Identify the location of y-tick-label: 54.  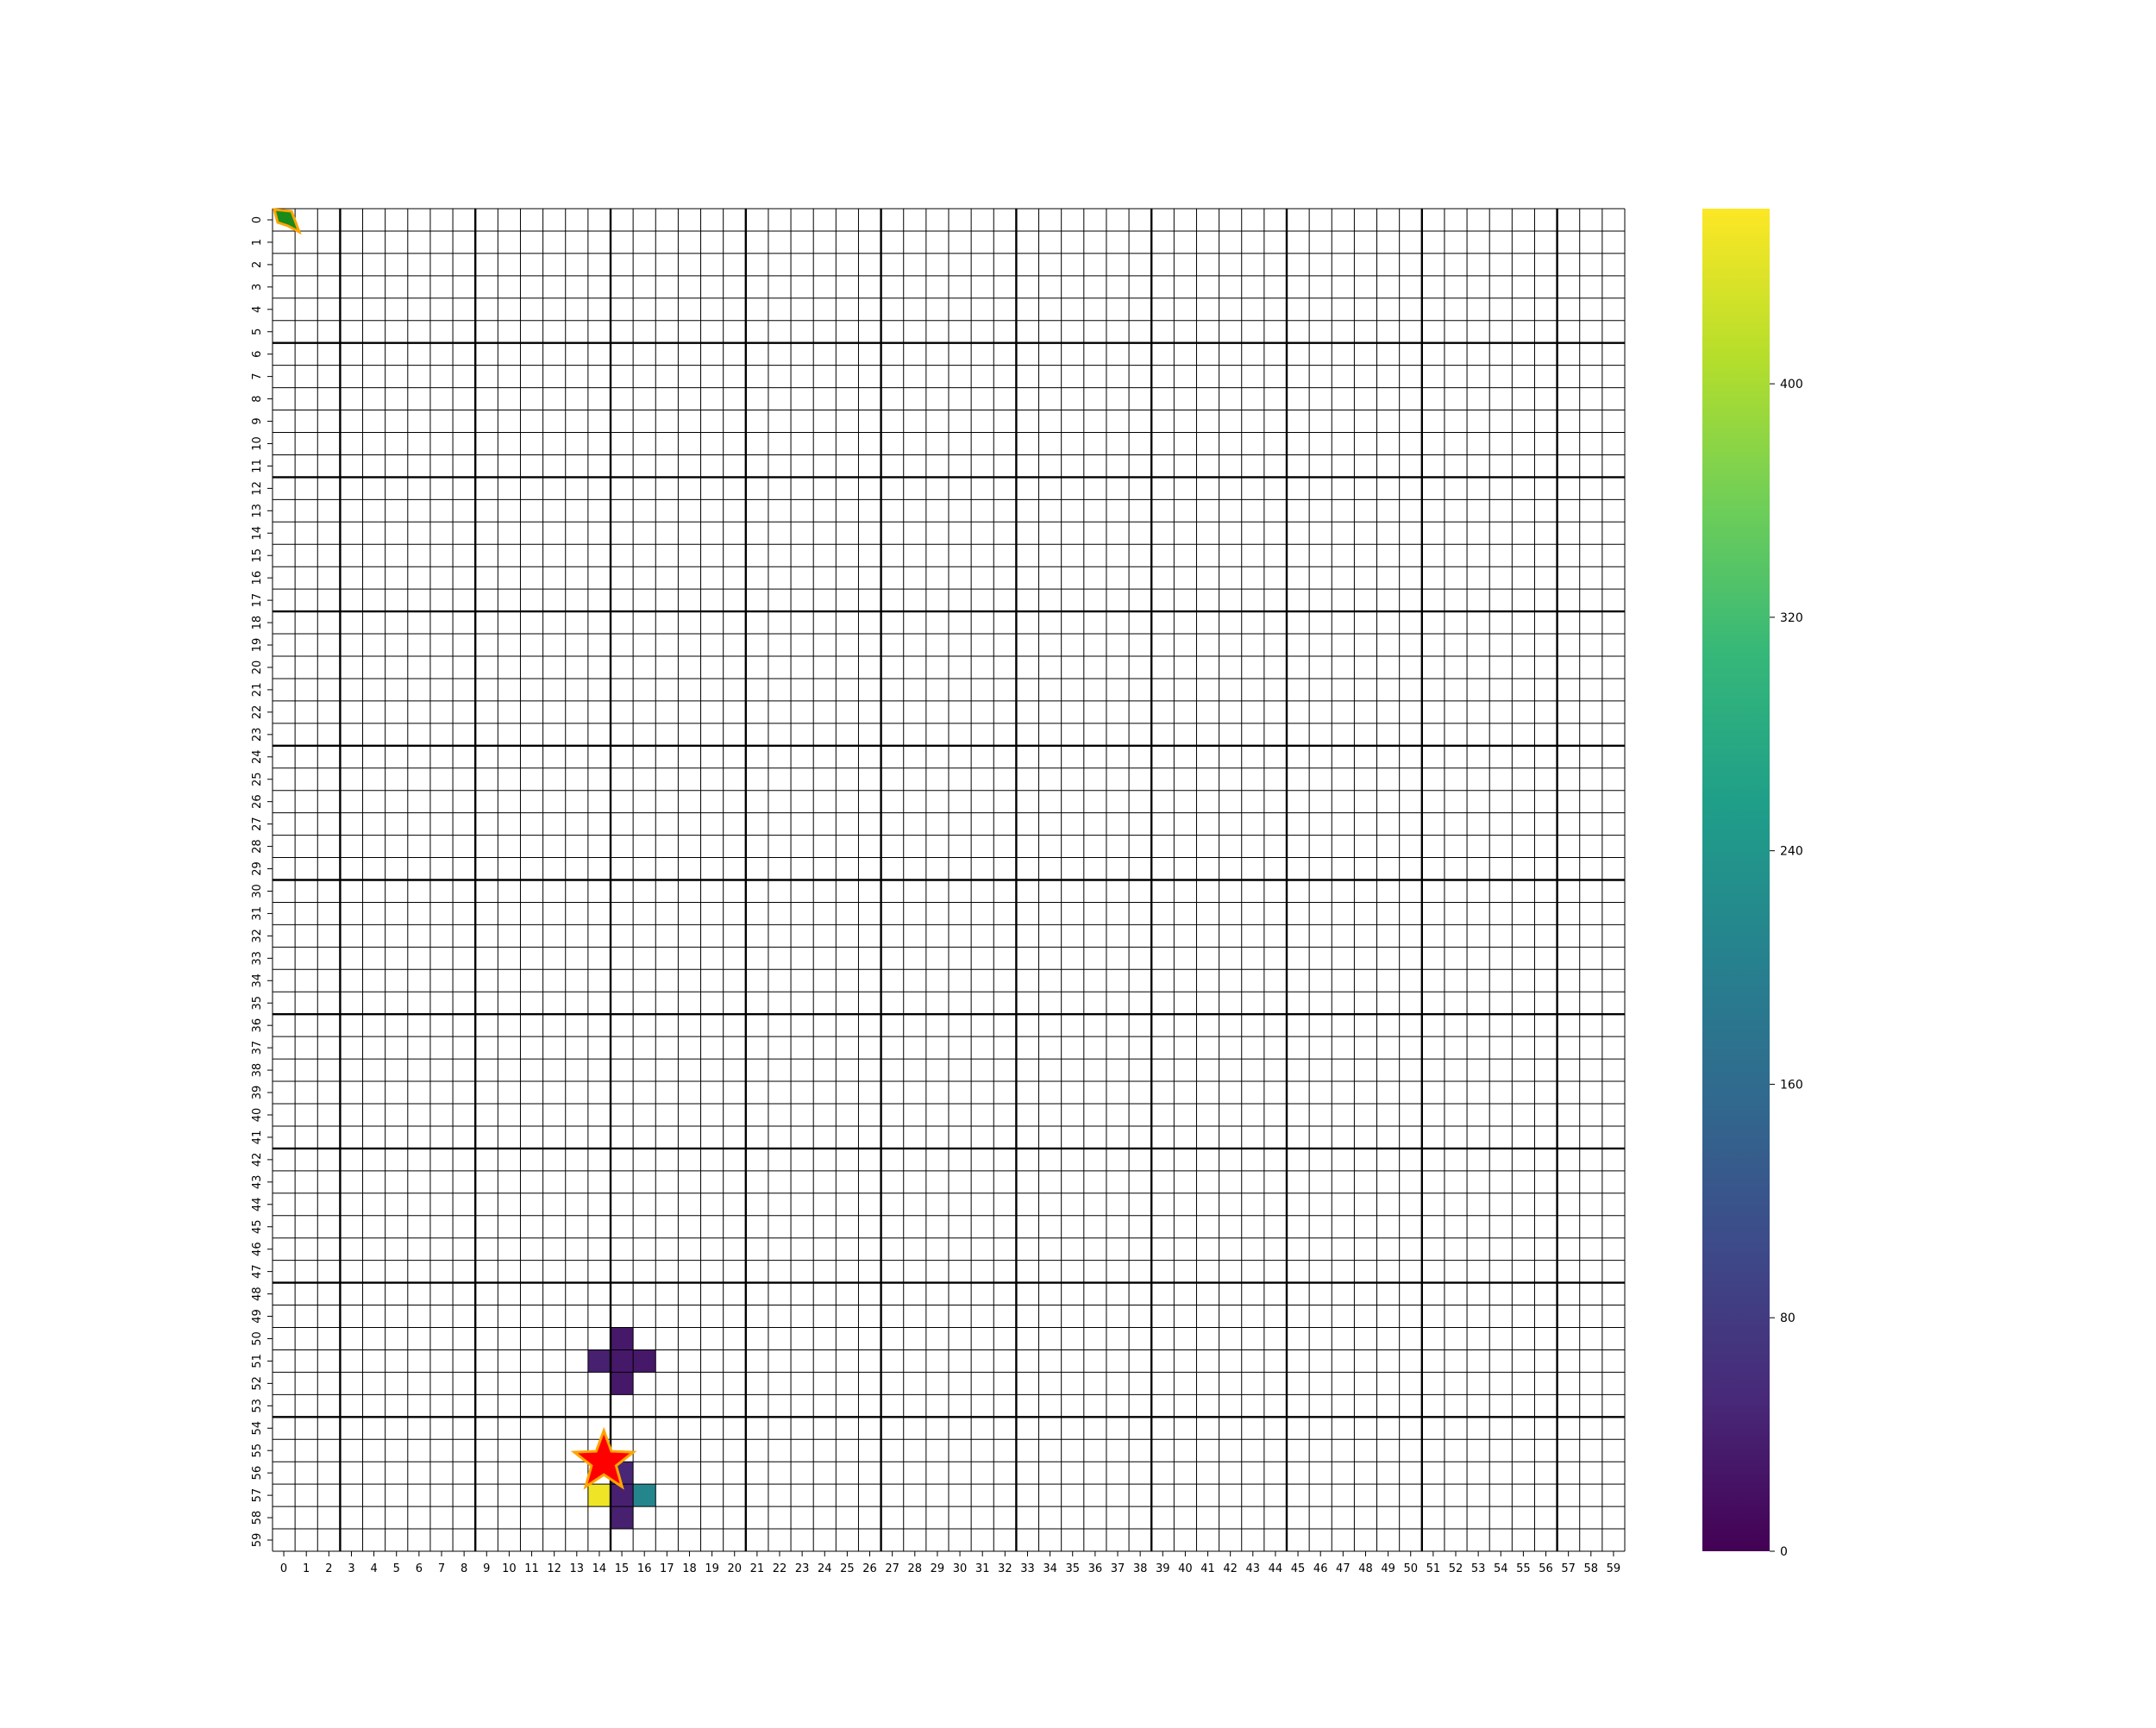
(257, 1429).